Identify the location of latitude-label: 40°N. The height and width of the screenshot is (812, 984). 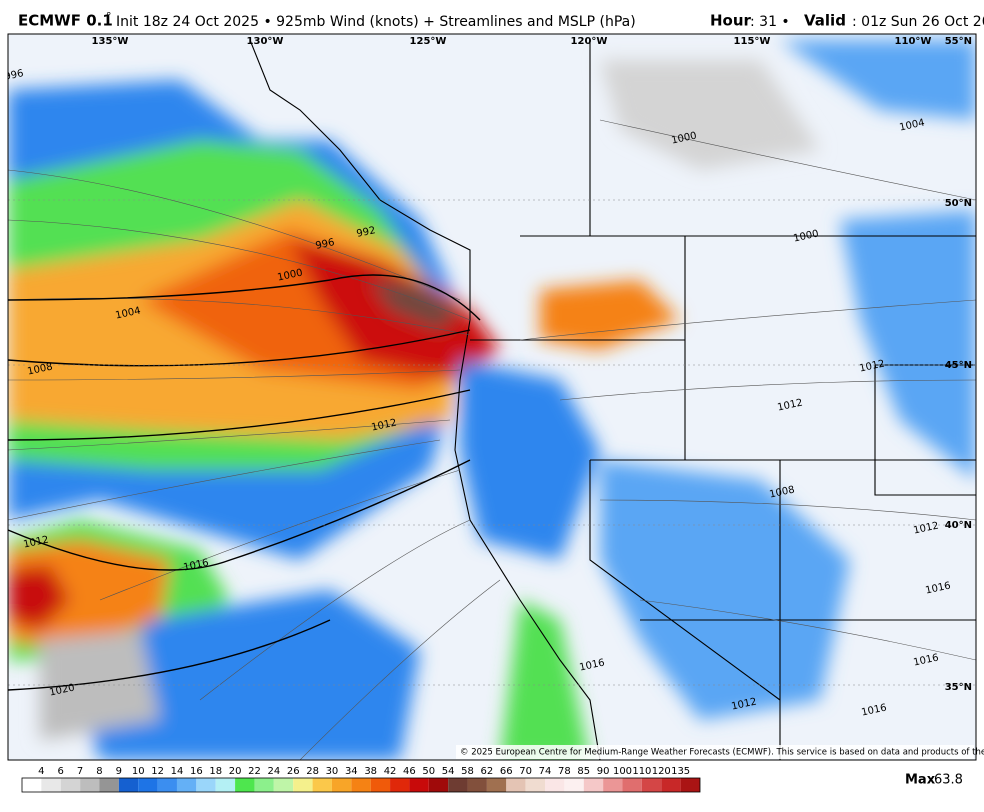
(958, 525).